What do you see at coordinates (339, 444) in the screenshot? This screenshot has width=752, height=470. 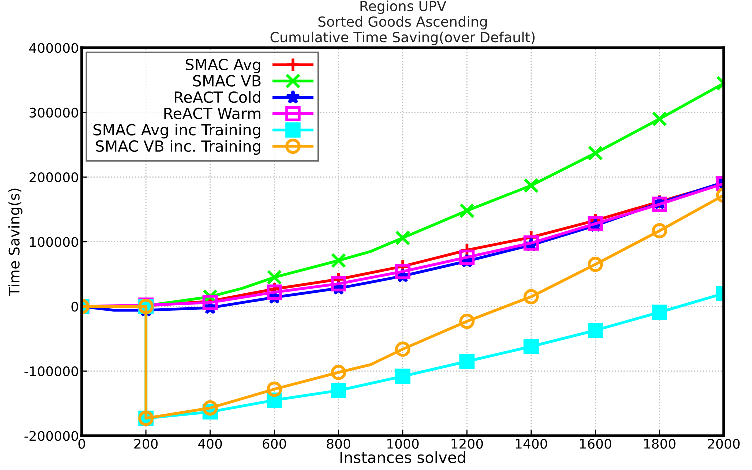 I see `x-tick-label: 800` at bounding box center [339, 444].